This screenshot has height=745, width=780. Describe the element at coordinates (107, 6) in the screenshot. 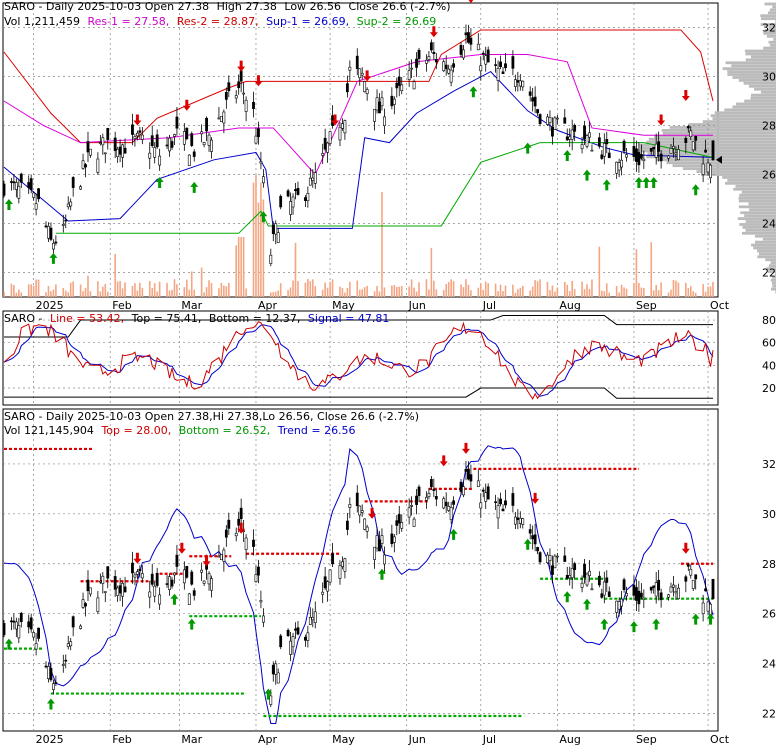

I see `panel1-title: SARO - Daily 2025-10-03 Open 27.38` at that location.